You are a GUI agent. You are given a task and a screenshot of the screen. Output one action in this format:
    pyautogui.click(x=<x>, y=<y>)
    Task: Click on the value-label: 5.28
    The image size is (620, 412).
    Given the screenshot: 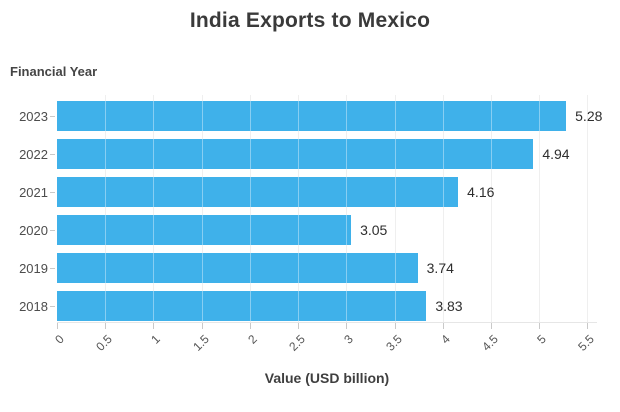 What is the action you would take?
    pyautogui.click(x=589, y=116)
    